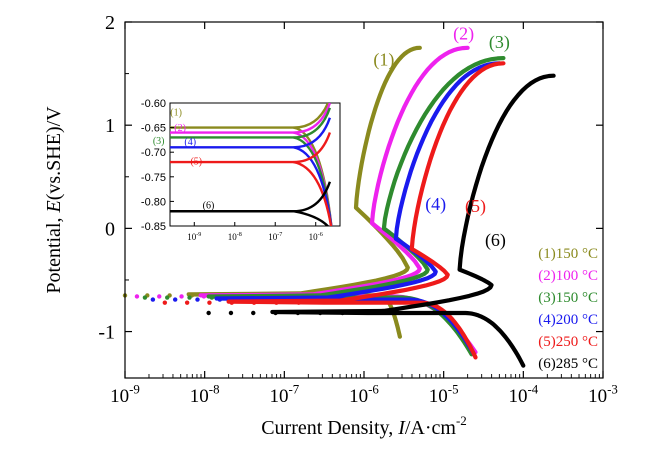  Describe the element at coordinates (110, 126) in the screenshot. I see `y-tick-label-1: 1` at that location.